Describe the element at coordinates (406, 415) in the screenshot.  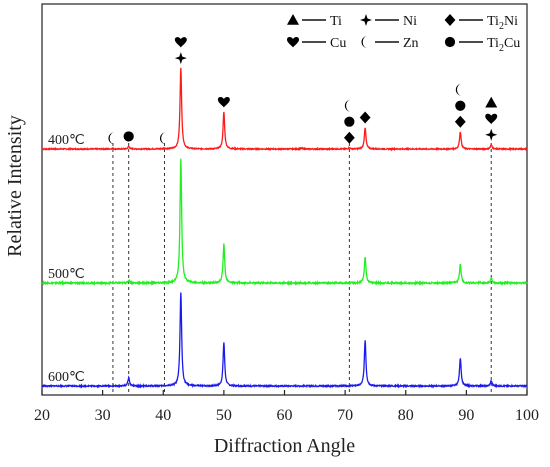
I see `x-tick-label: 80` at that location.